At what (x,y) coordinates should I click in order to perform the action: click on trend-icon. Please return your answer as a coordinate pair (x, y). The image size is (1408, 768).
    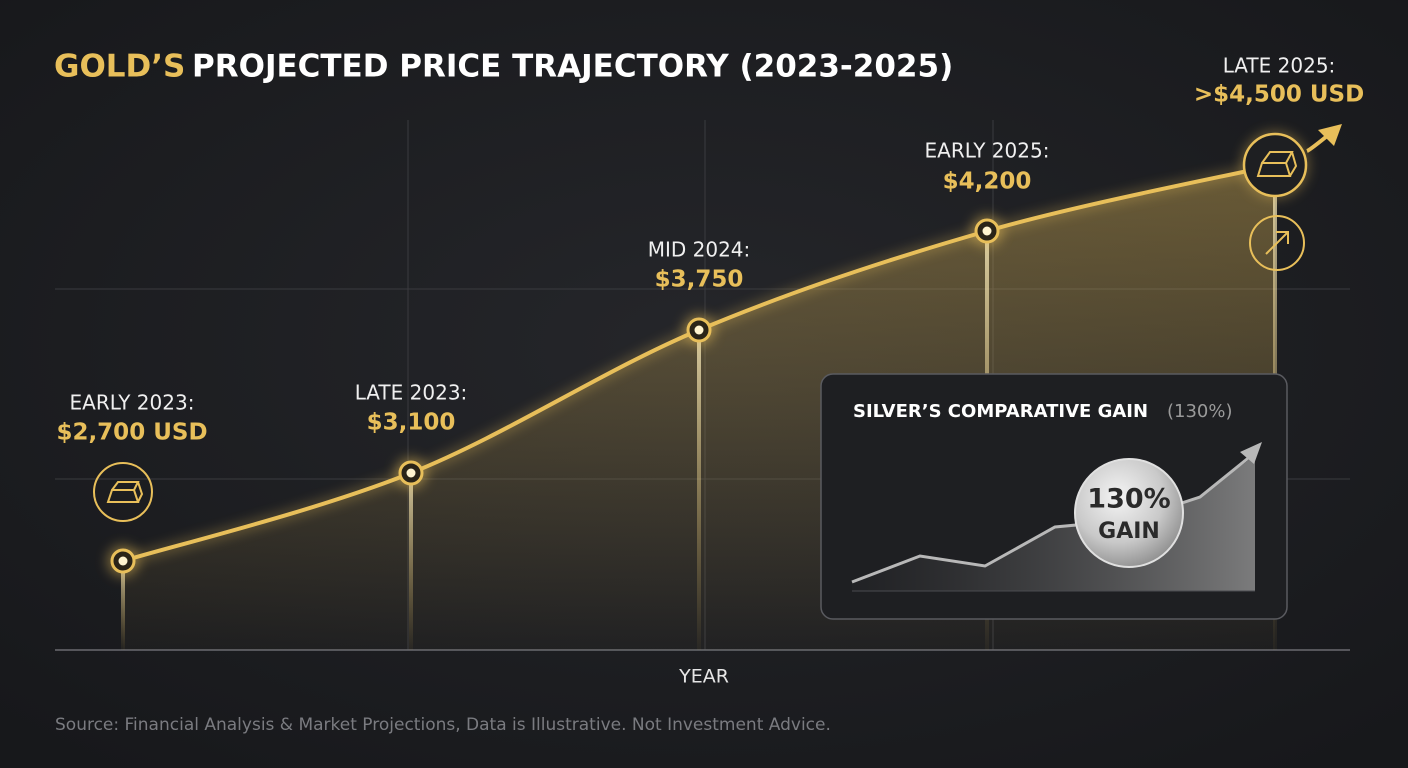
    Looking at the image, I should click on (1277, 243).